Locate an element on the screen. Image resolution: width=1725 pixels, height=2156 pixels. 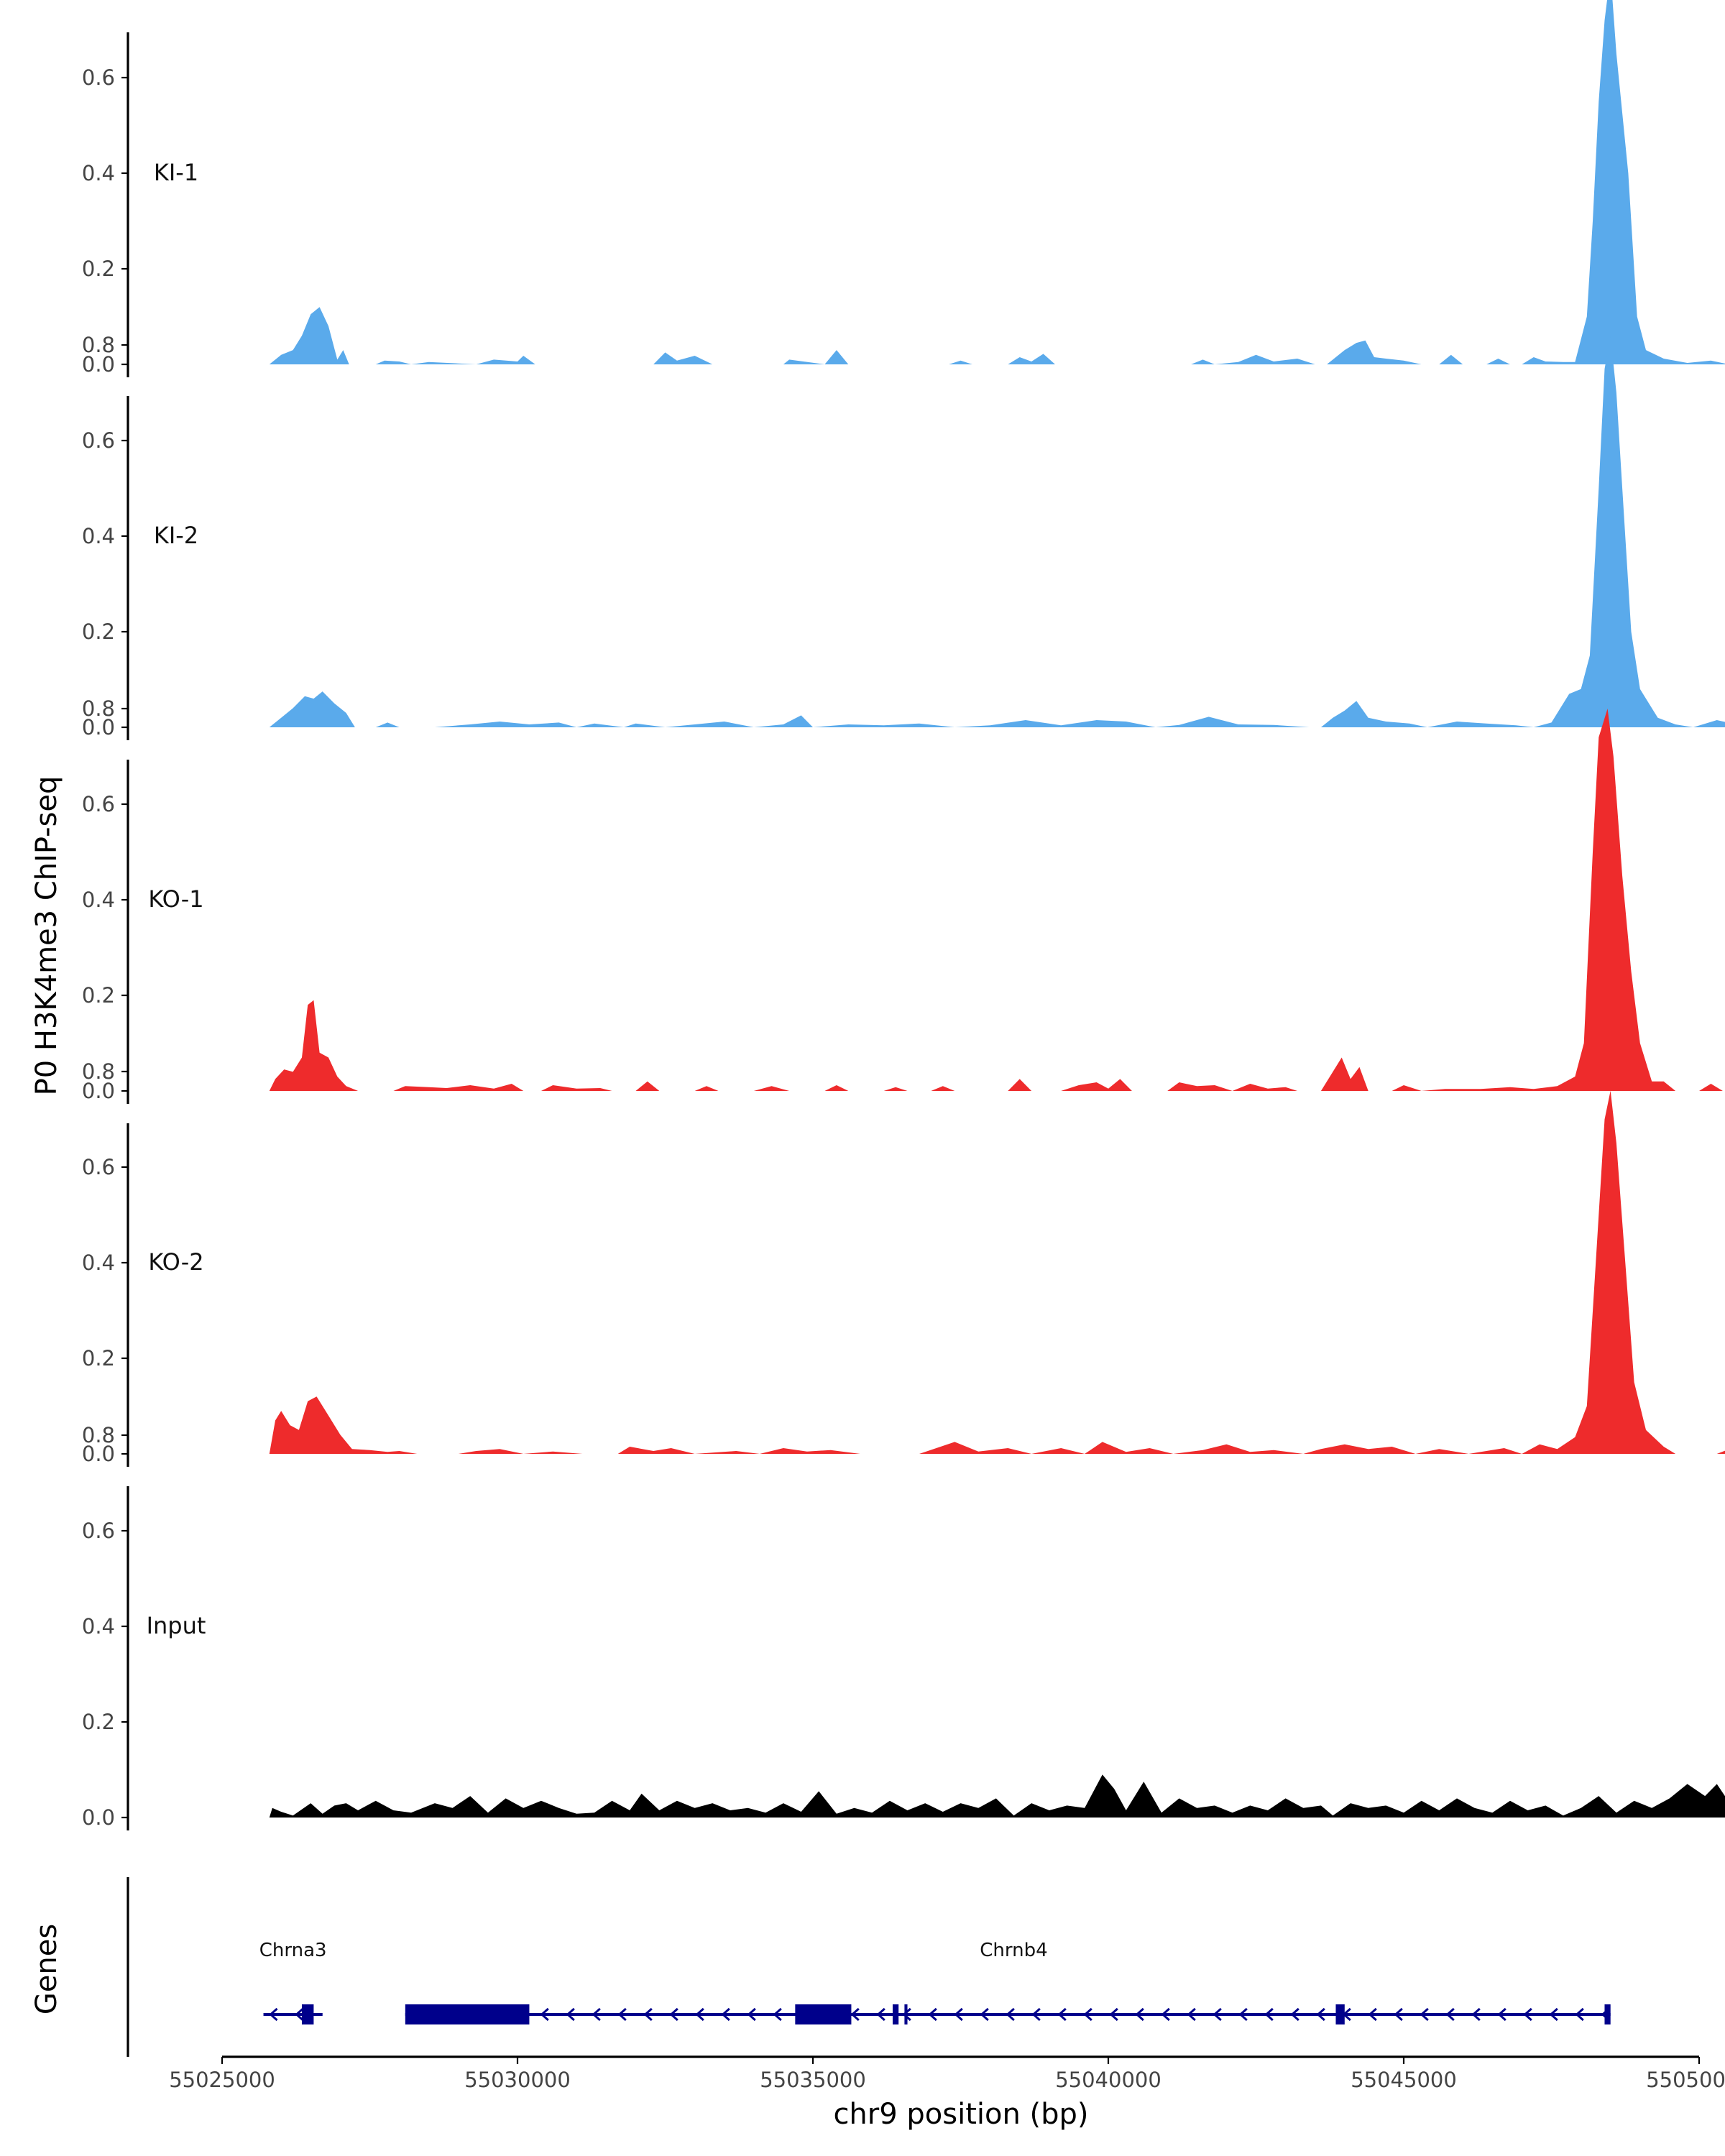
x-axis-title: chr9 position (bp) is located at coordinates (960, 2115).